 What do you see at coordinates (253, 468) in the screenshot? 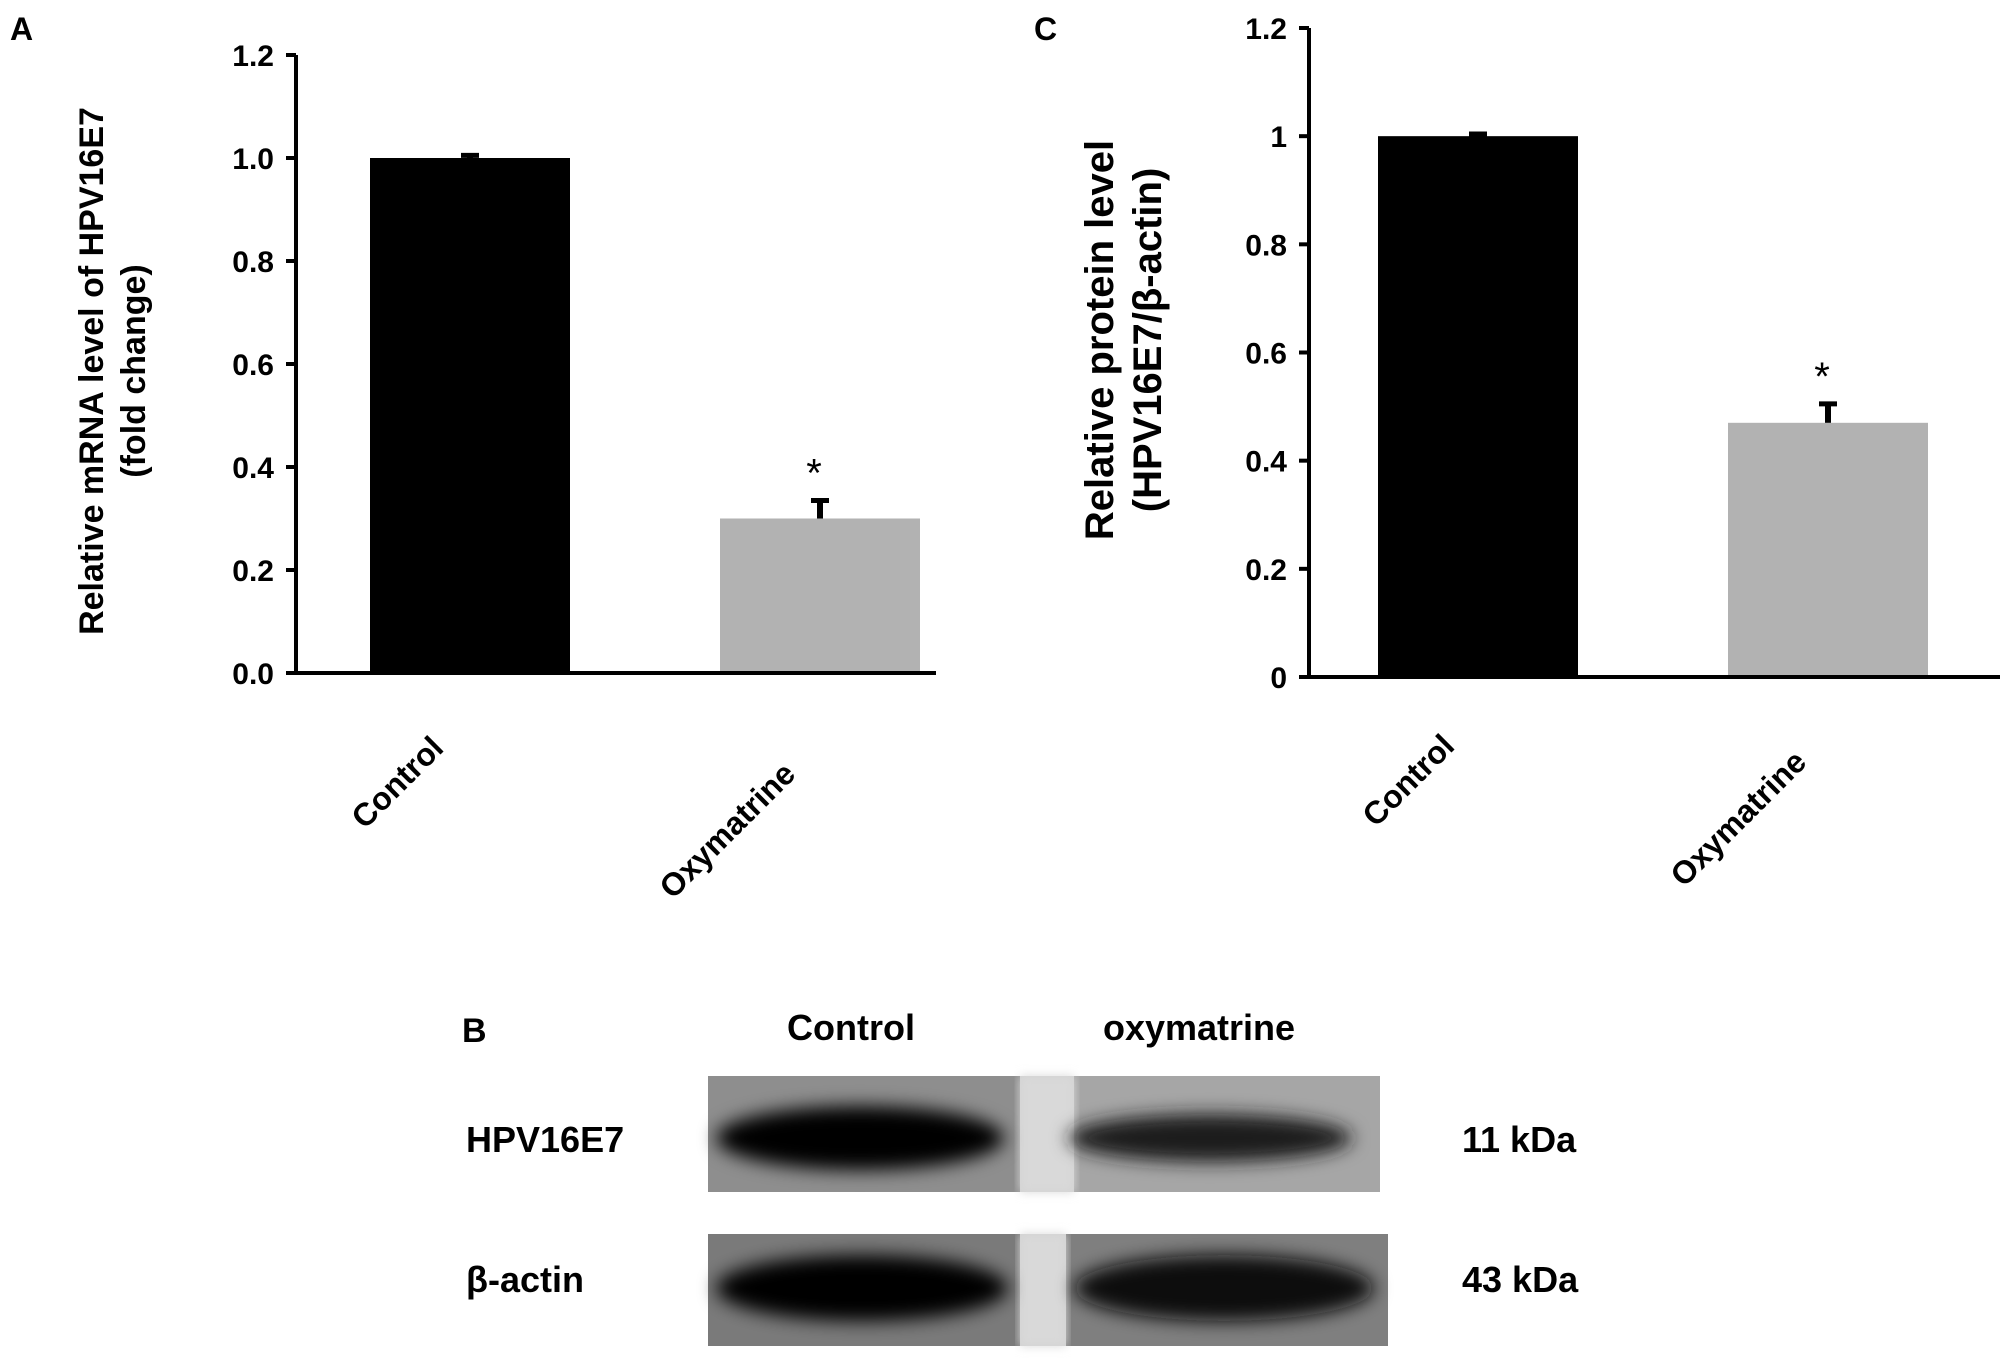
I see `y-tick-label-a: 0.4` at bounding box center [253, 468].